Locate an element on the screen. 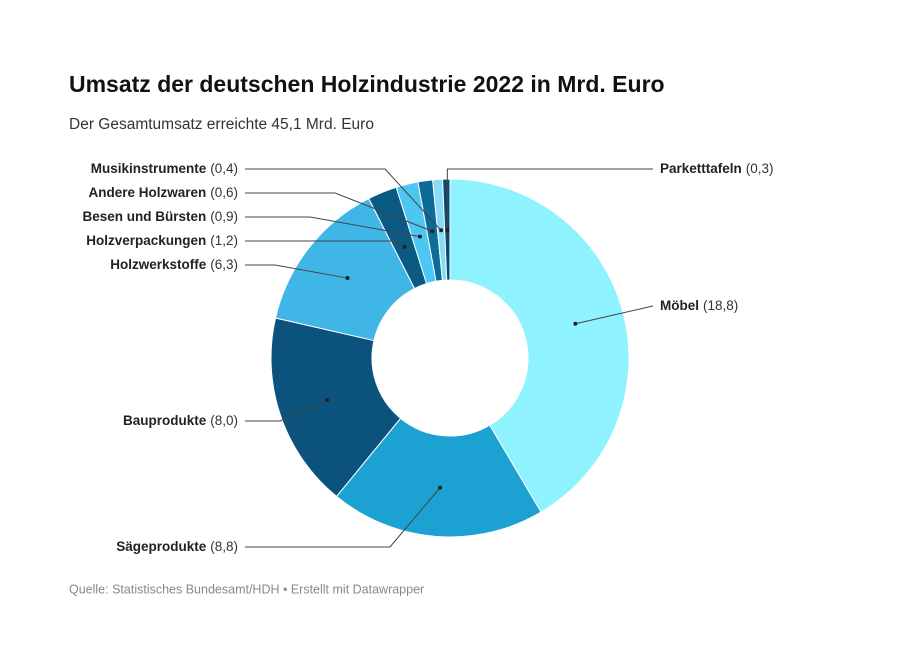  slice-name: Bauprodukte is located at coordinates (165, 420).